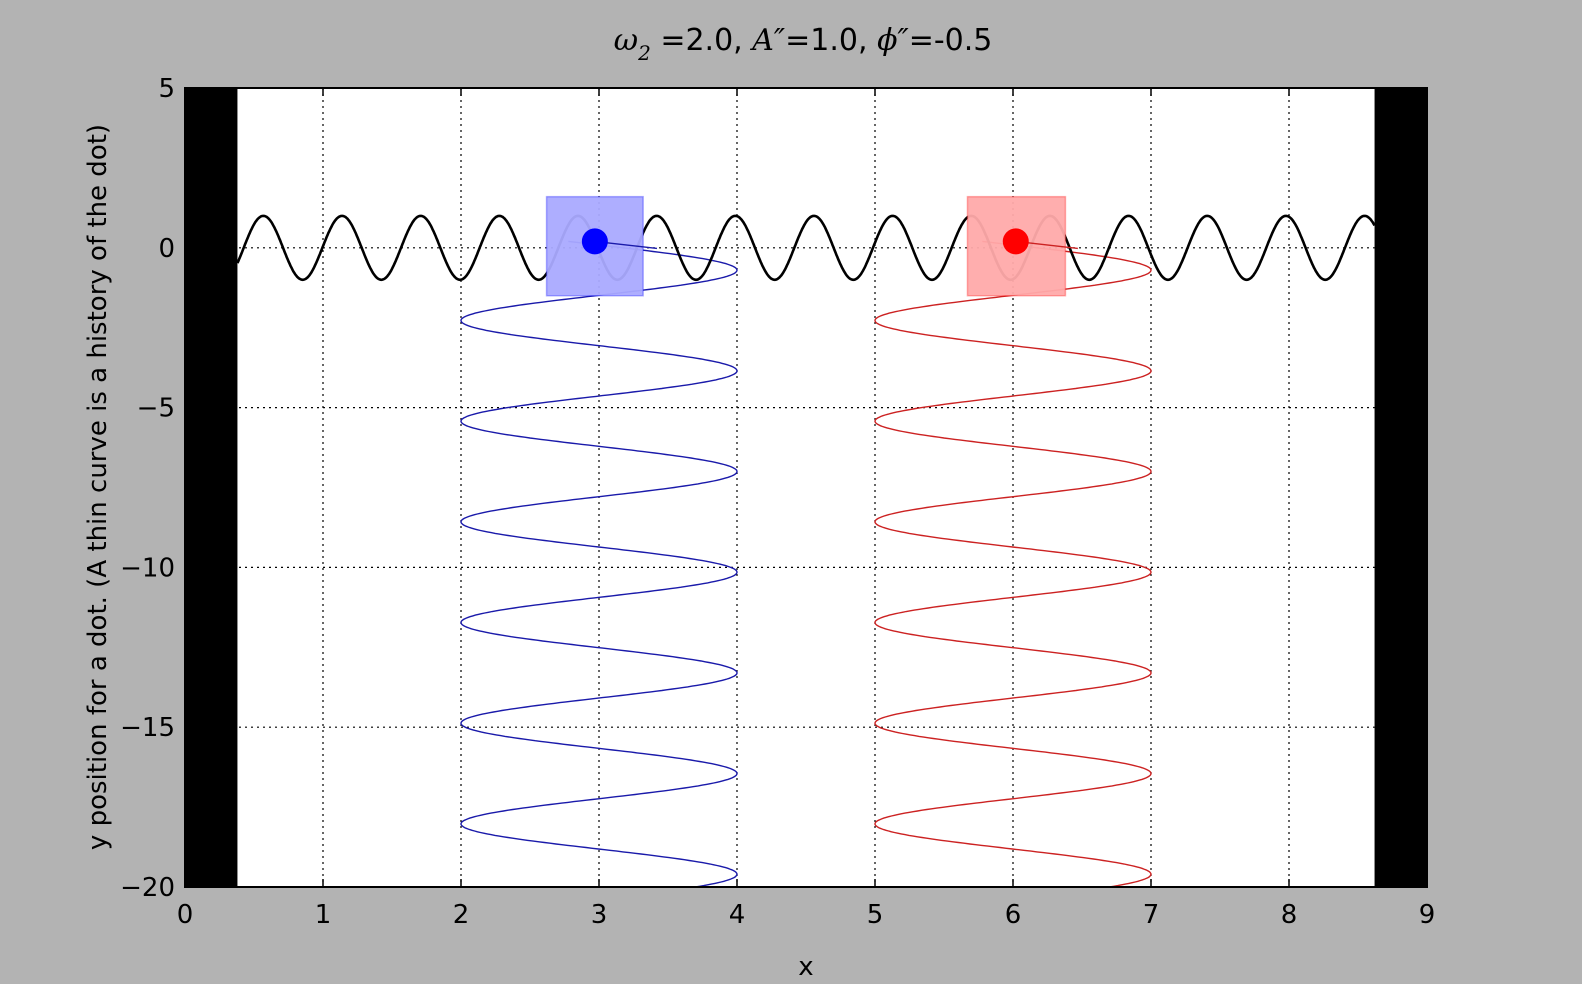 The height and width of the screenshot is (984, 1582). I want to click on chart-title: ω2 =2.0, A″=1.0, ϕ″=-0.5, so click(803, 44).